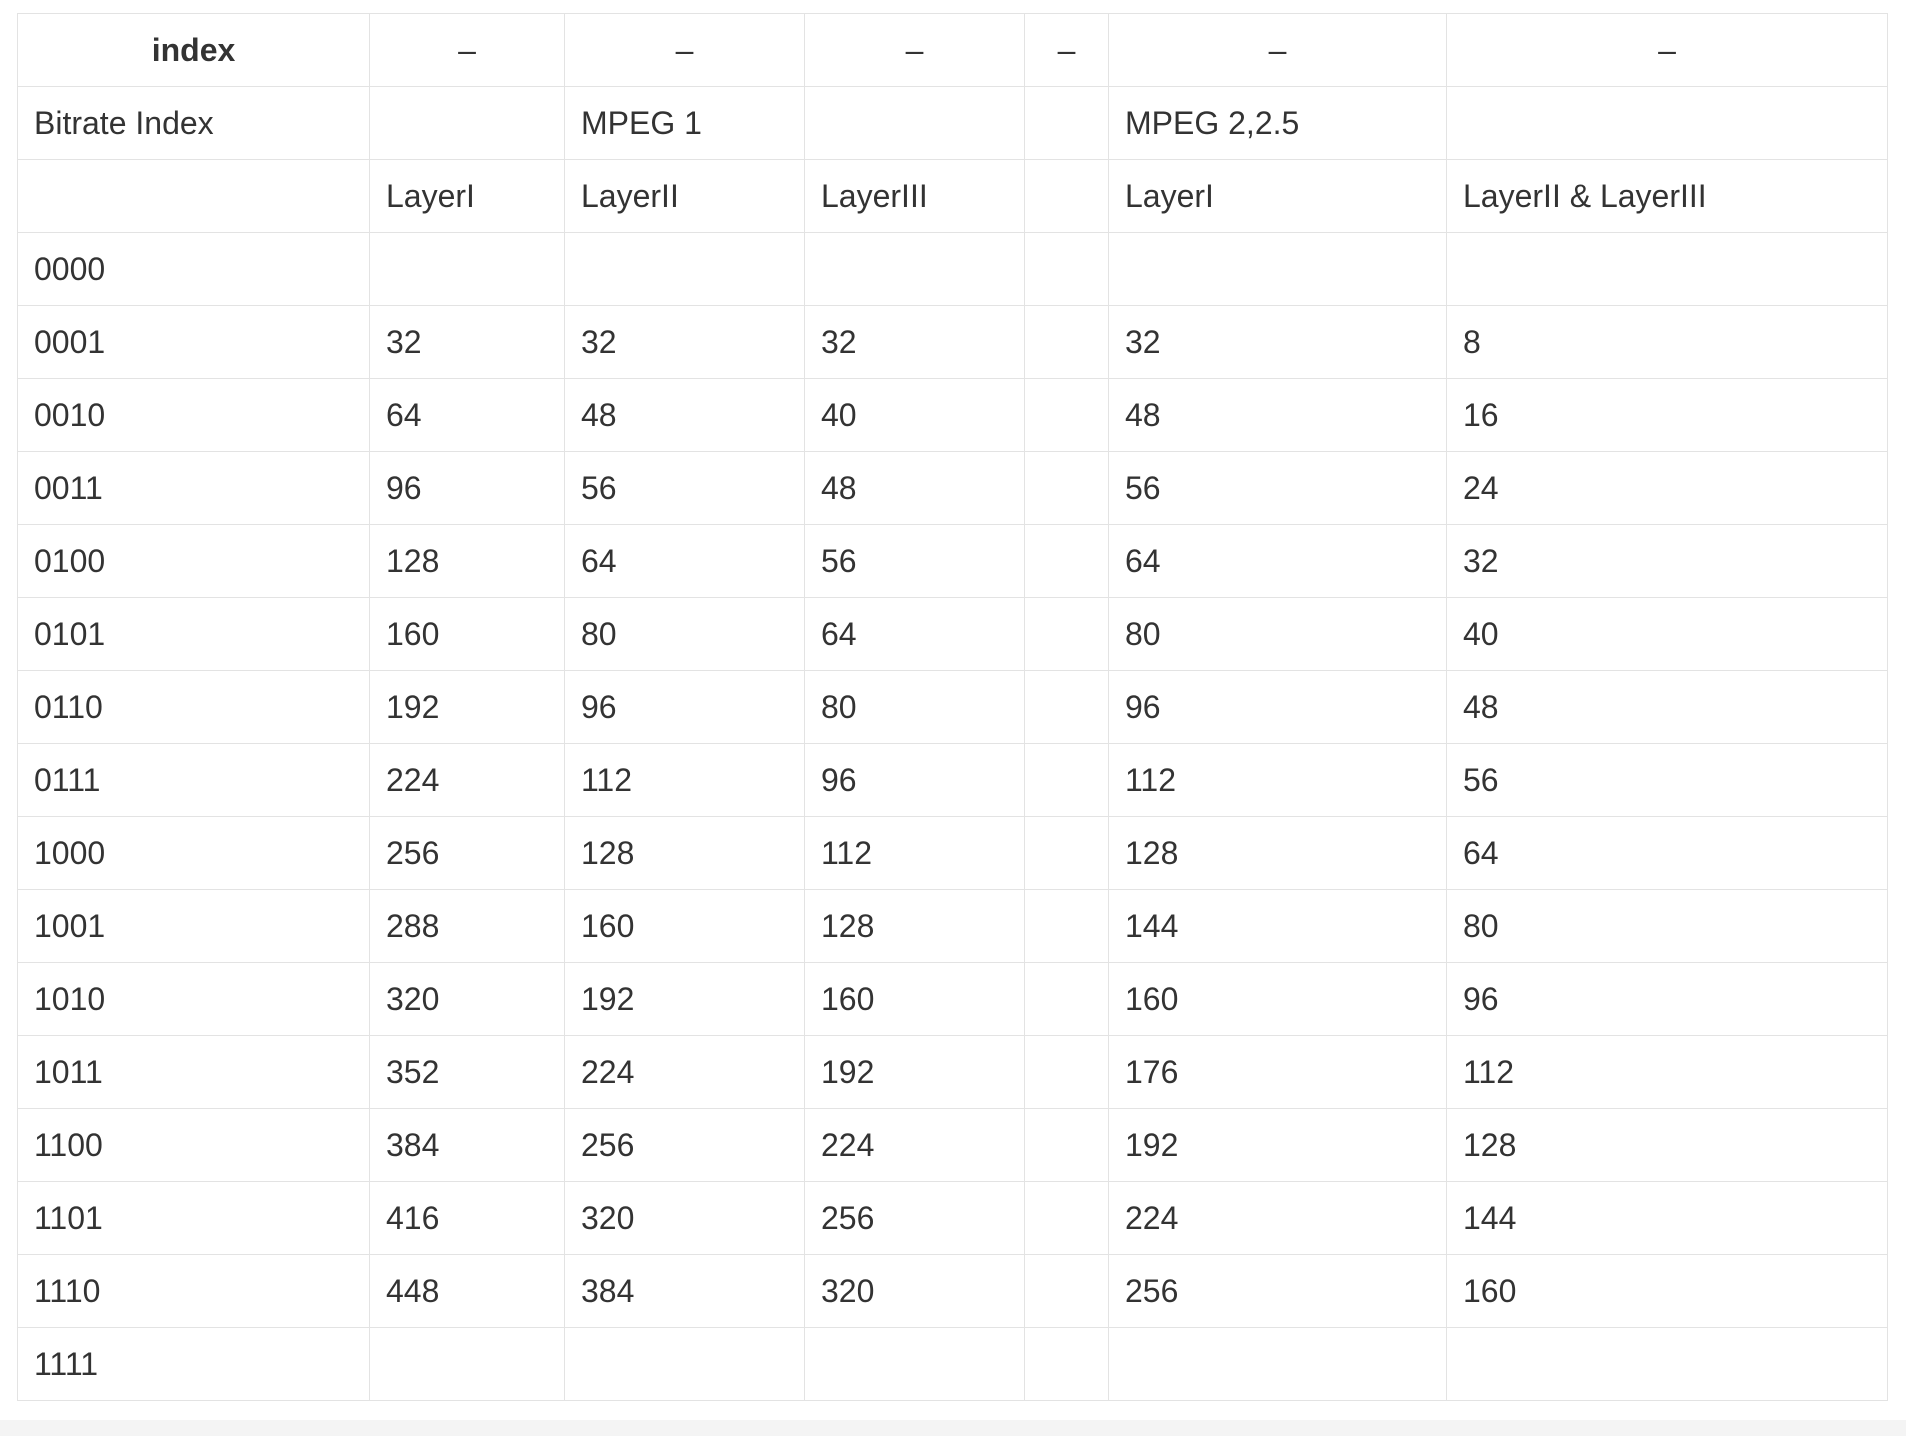 This screenshot has width=1906, height=1436. What do you see at coordinates (684, 196) in the screenshot?
I see `table-cell: LayerII` at bounding box center [684, 196].